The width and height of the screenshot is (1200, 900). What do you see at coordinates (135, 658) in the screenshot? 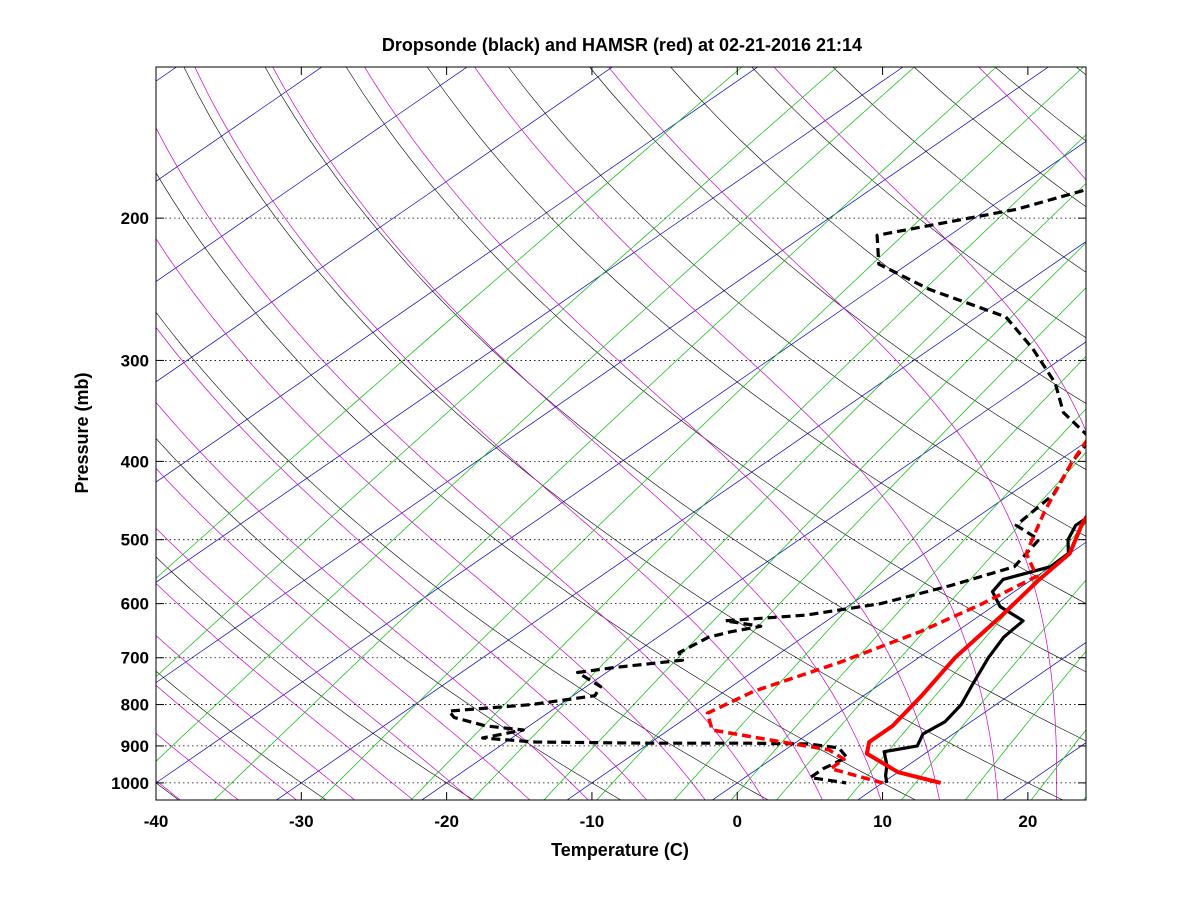
I see `y-tick-label: 700` at bounding box center [135, 658].